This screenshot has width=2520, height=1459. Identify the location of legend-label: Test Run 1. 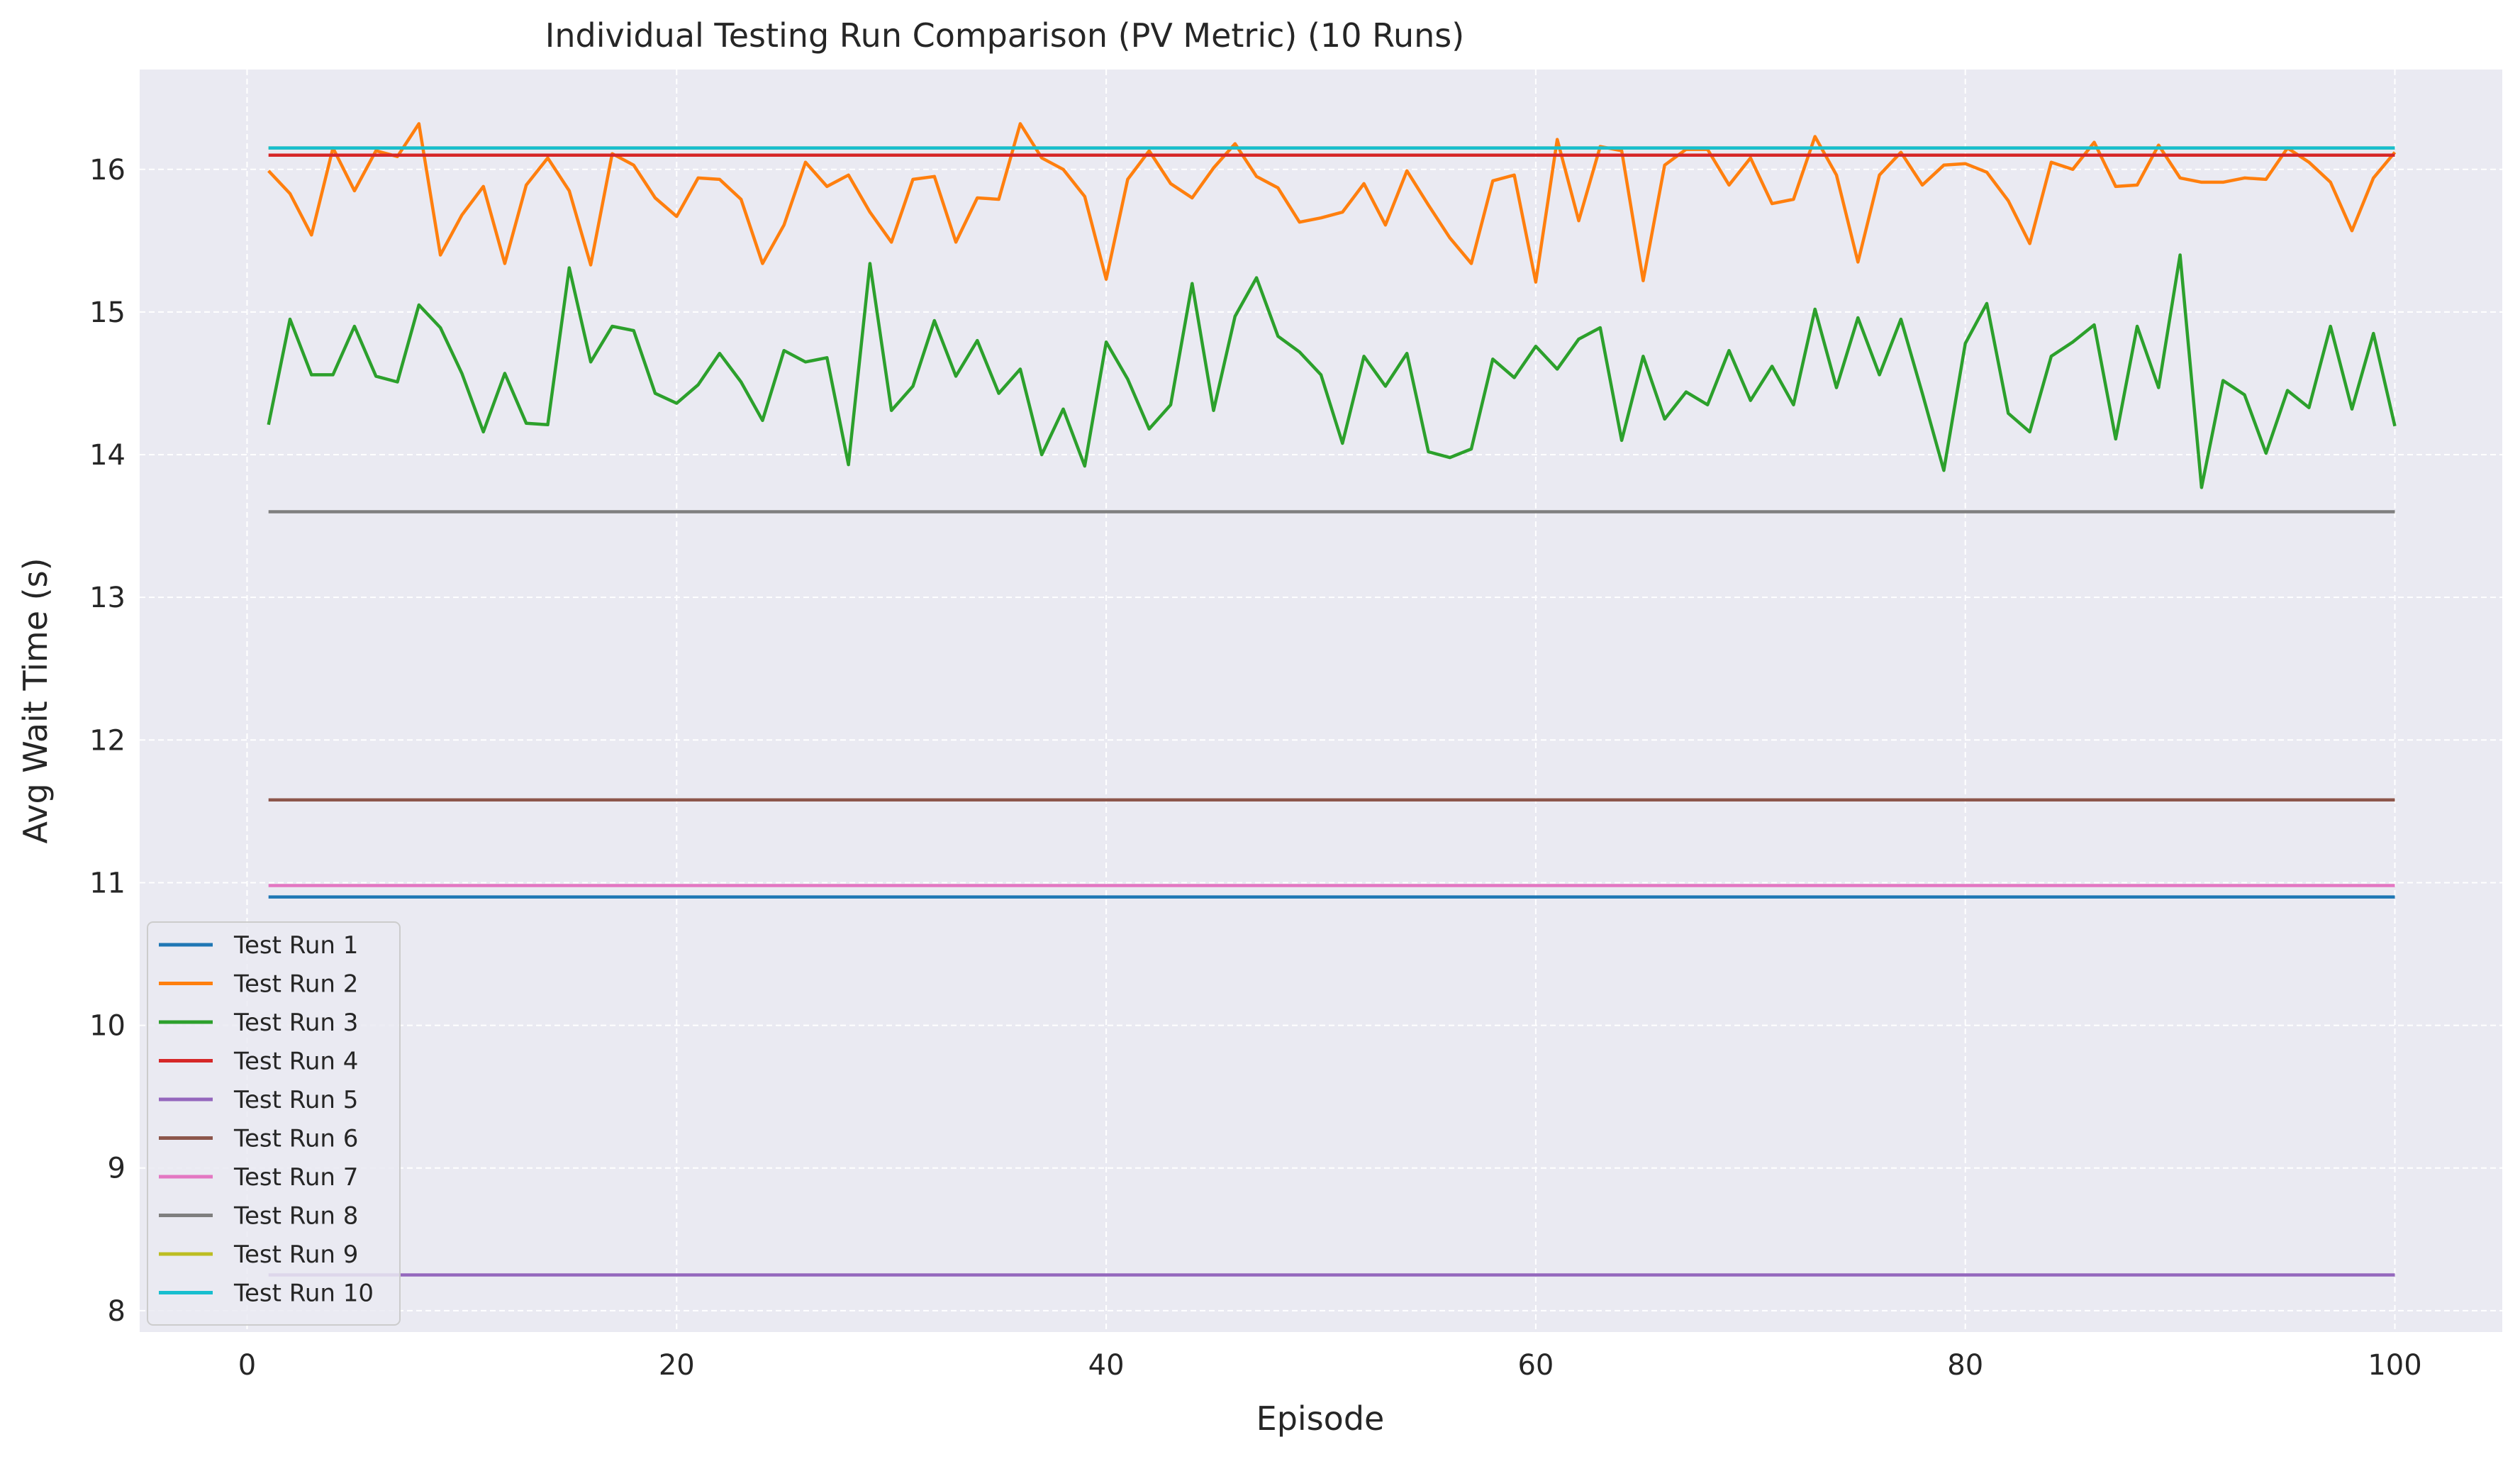
(295, 945).